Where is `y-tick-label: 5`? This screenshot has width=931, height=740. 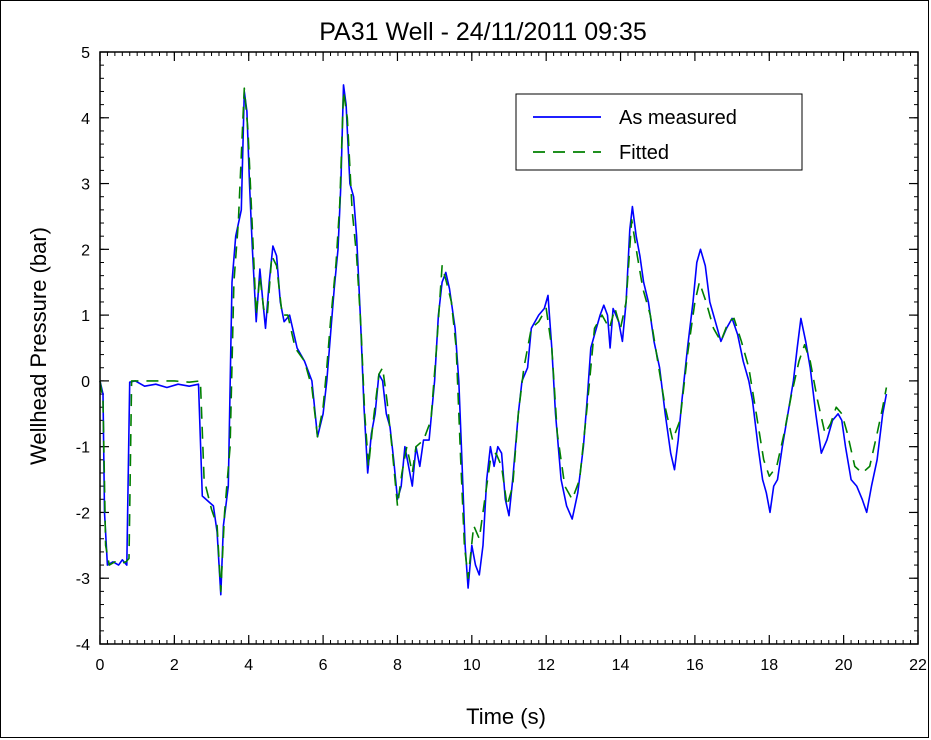 y-tick-label: 5 is located at coordinates (85, 53).